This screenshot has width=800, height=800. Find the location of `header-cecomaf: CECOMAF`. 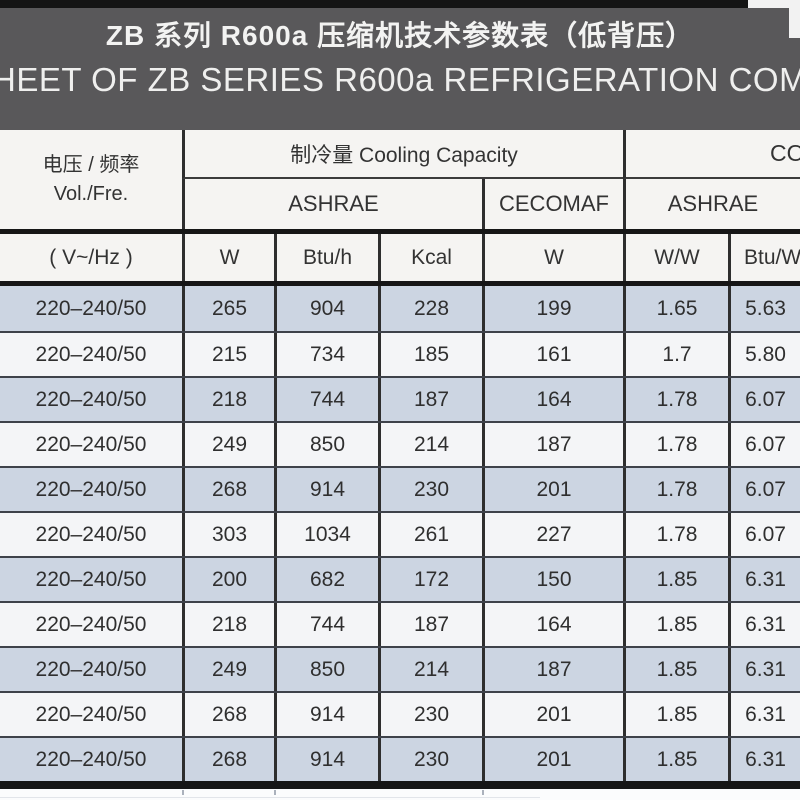

header-cecomaf: CECOMAF is located at coordinates (552, 204).